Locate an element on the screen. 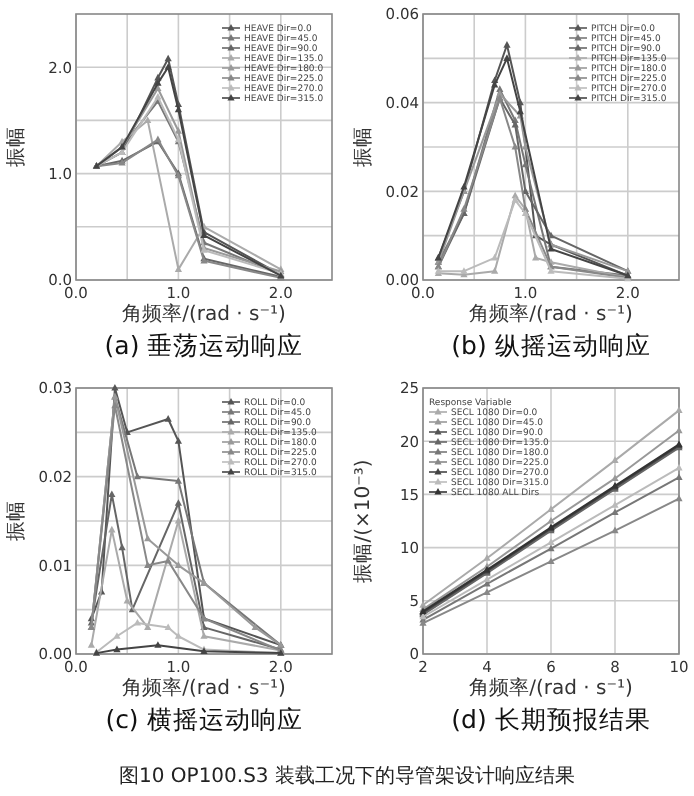 Image resolution: width=694 pixels, height=796 pixels. text: (c) 横摇运动响应 is located at coordinates (204, 719).